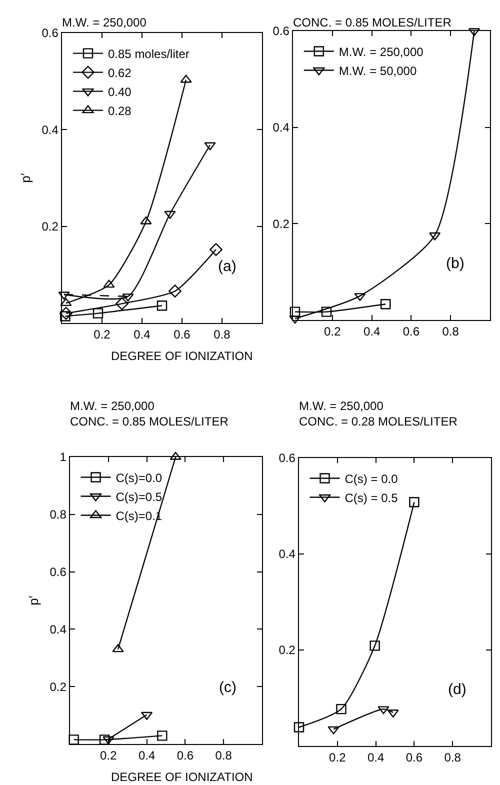 Image resolution: width=500 pixels, height=785 pixels. Describe the element at coordinates (371, 497) in the screenshot. I see `legend-label: C(s) = 0.5` at that location.